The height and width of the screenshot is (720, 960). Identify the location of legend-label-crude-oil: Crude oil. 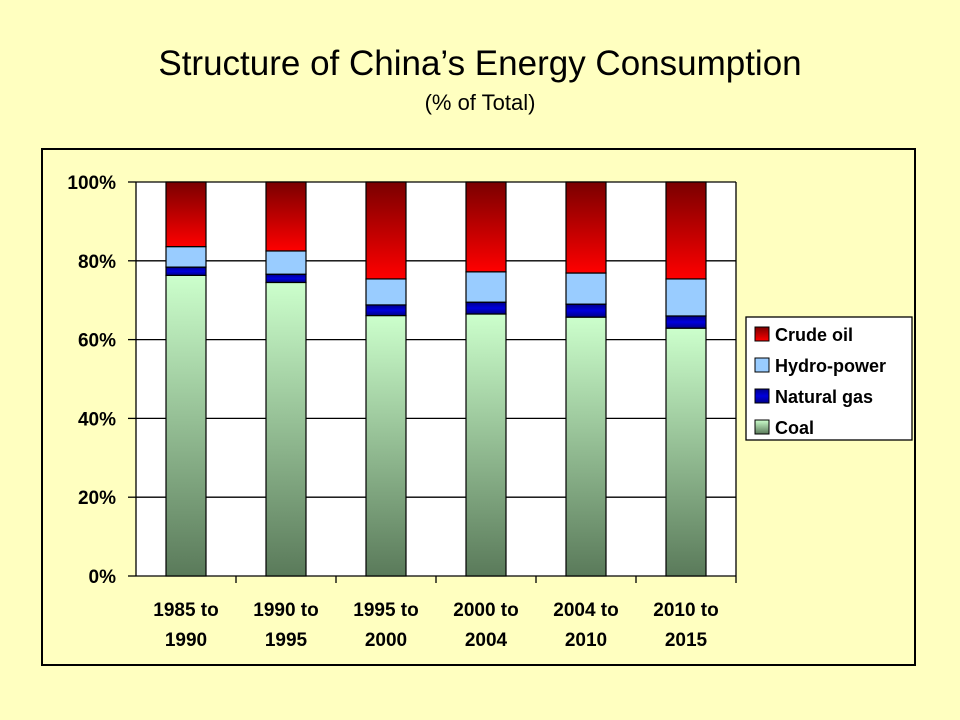
(814, 335).